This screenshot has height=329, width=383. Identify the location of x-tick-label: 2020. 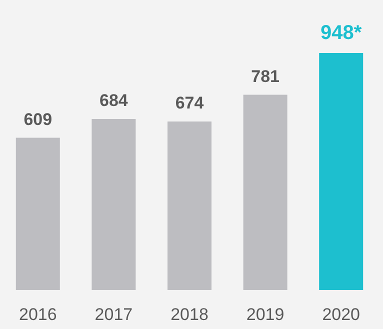
(341, 314).